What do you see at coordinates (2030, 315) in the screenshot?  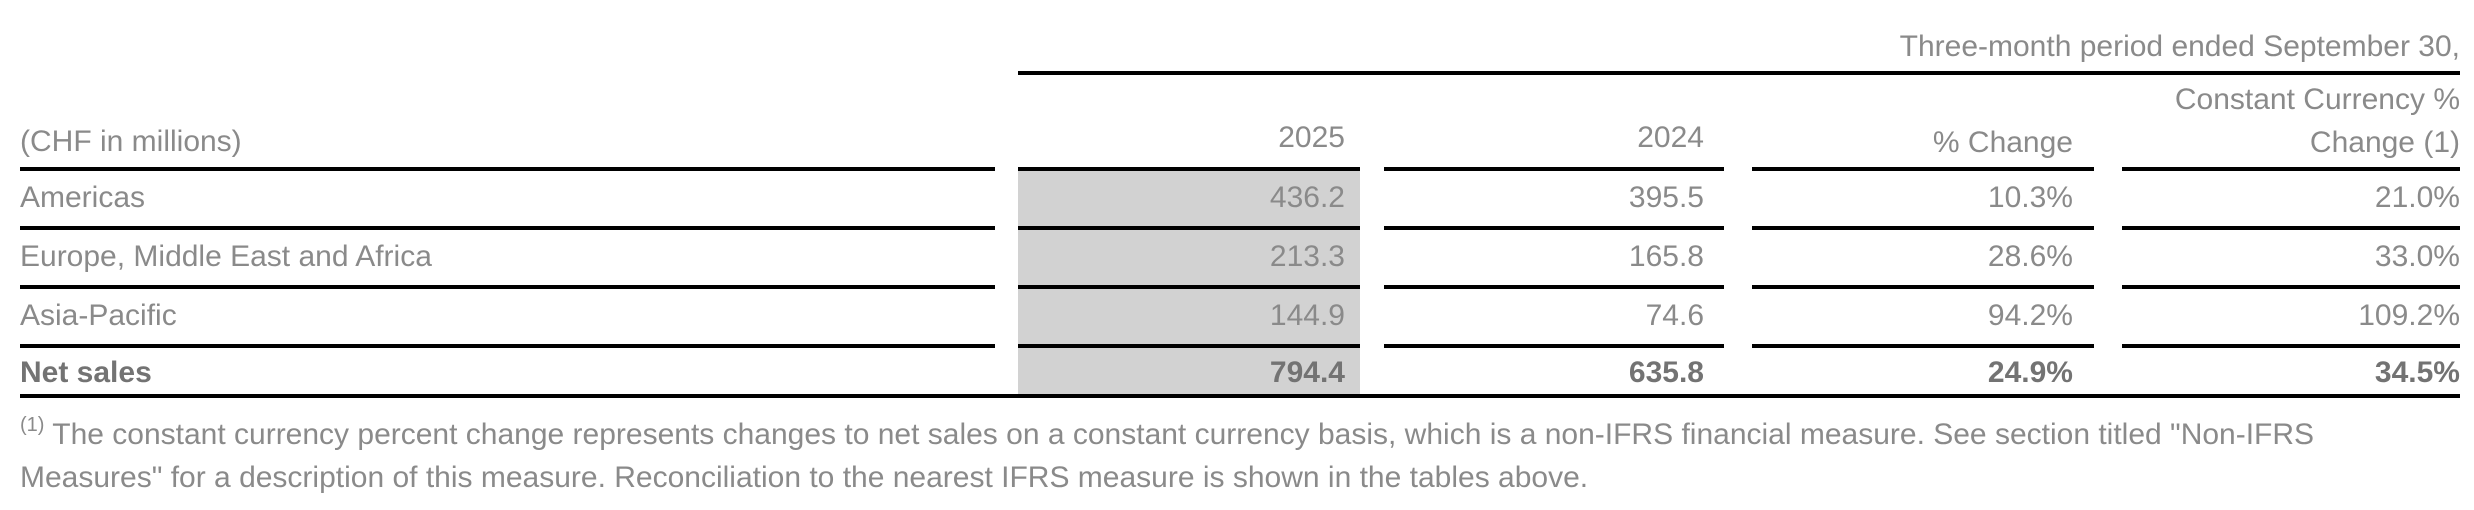 I see `cell-pct-change: 94.2%` at bounding box center [2030, 315].